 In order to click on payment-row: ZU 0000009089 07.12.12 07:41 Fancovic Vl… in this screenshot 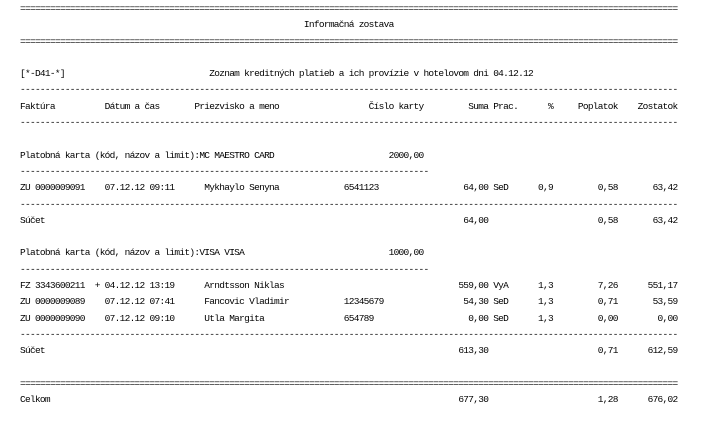, I will do `click(349, 302)`.